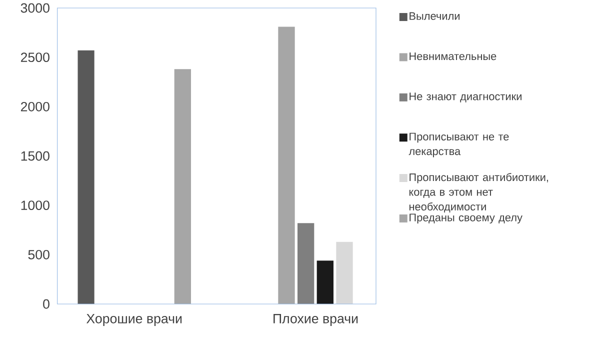 This screenshot has height=348, width=592. I want to click on y-tick-label: 500, so click(39, 255).